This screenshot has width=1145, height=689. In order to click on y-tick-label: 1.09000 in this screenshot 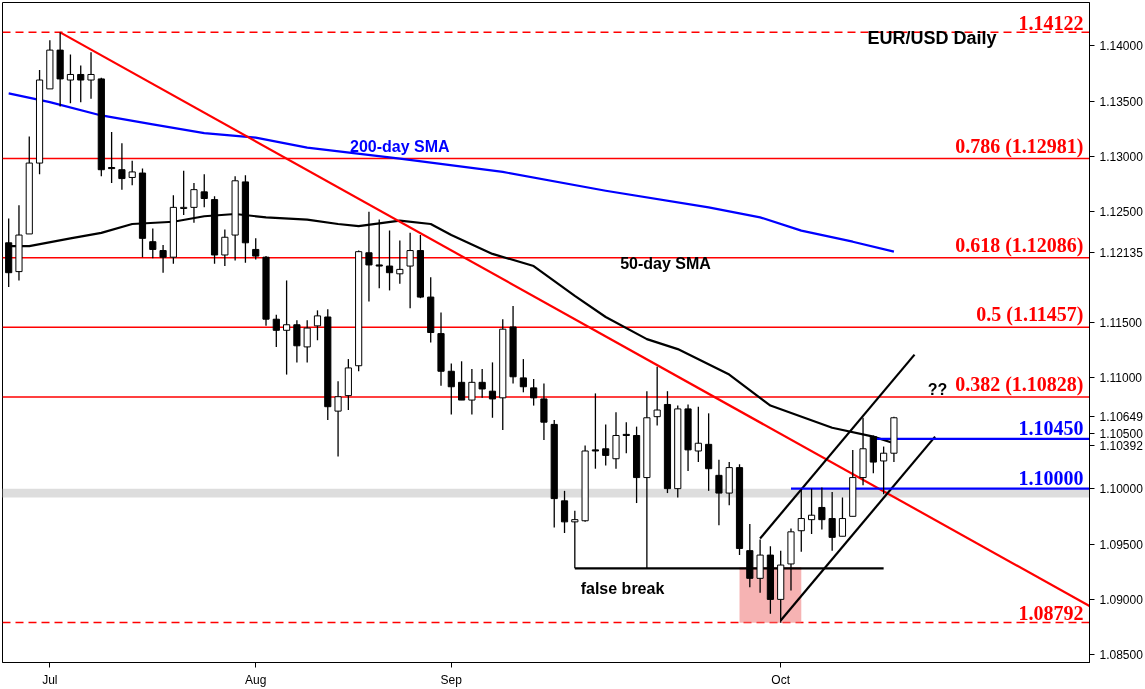, I will do `click(1121, 599)`.